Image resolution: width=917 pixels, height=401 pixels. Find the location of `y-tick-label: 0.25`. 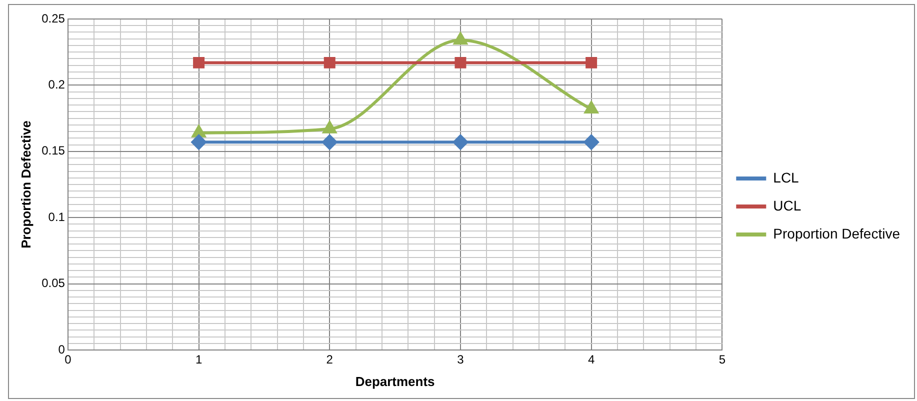

y-tick-label: 0.25 is located at coordinates (54, 18).